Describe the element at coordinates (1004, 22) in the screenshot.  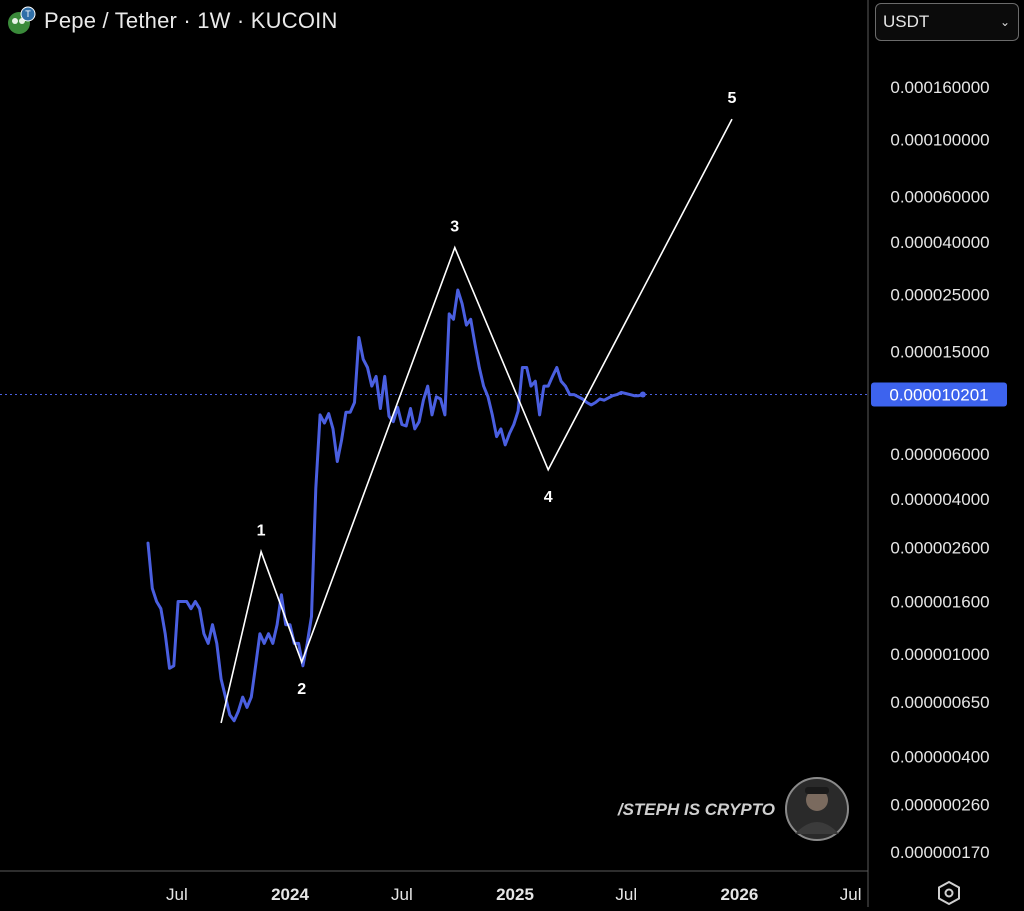
I see `chevron-down-icon: ⌄` at that location.